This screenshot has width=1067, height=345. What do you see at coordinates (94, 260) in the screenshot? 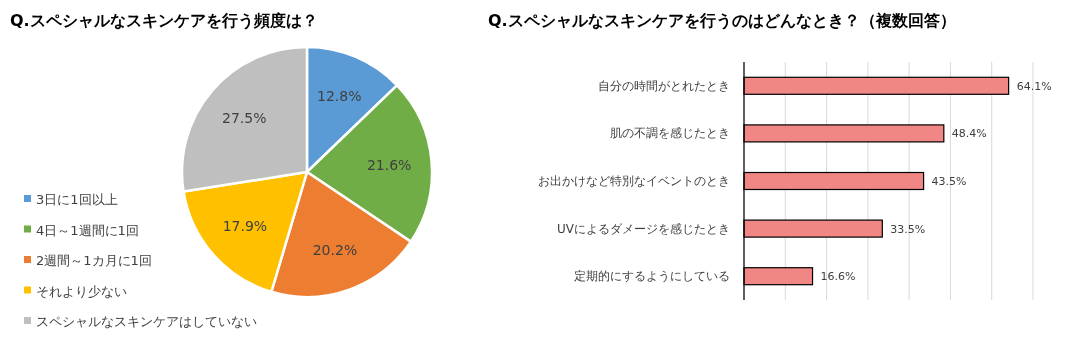
I see `legend-label: 2週間～1カ月に1回` at bounding box center [94, 260].